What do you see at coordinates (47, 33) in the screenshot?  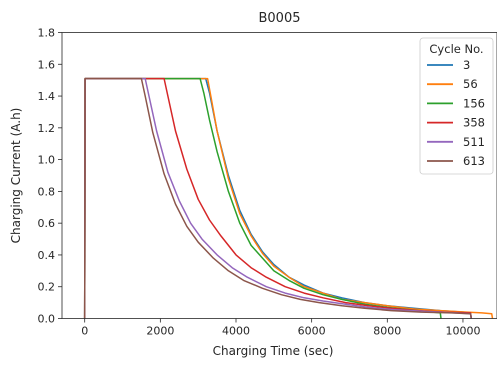 I see `y-tick-label: 1.8` at bounding box center [47, 33].